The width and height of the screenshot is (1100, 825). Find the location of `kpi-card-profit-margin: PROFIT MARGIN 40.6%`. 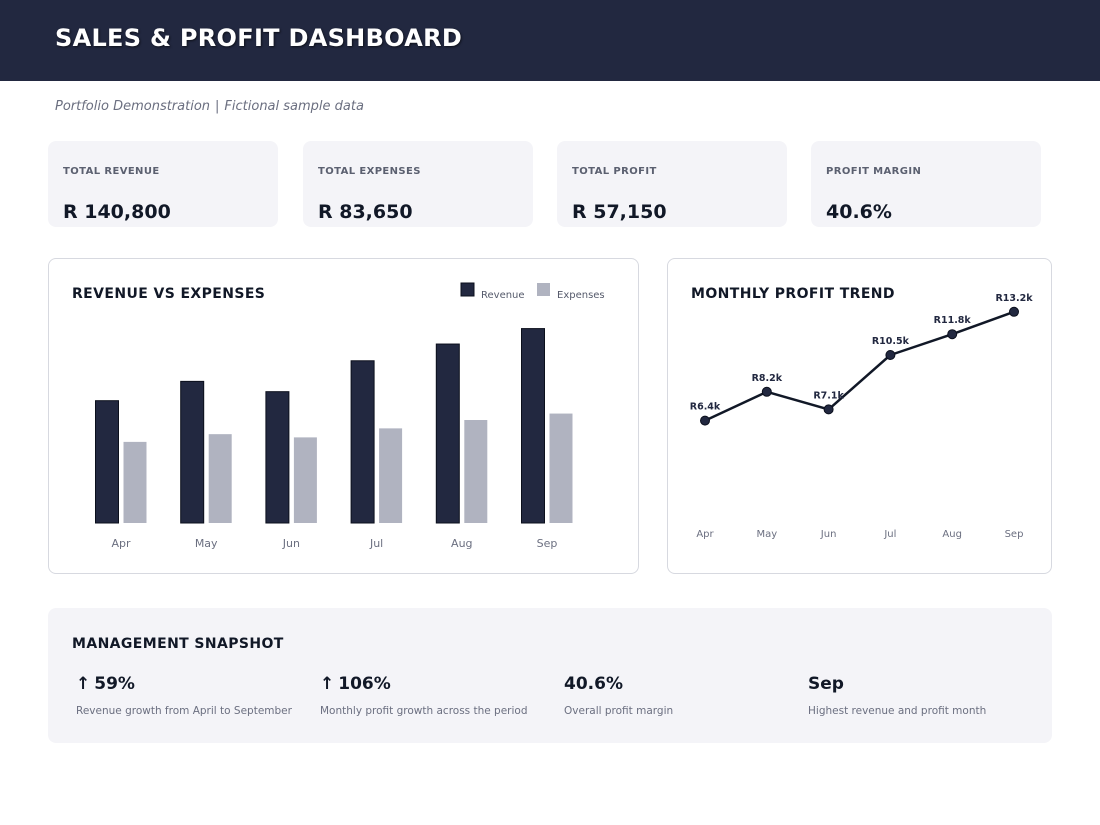

kpi-card-profit-margin: PROFIT MARGIN 40.6% is located at coordinates (926, 184).